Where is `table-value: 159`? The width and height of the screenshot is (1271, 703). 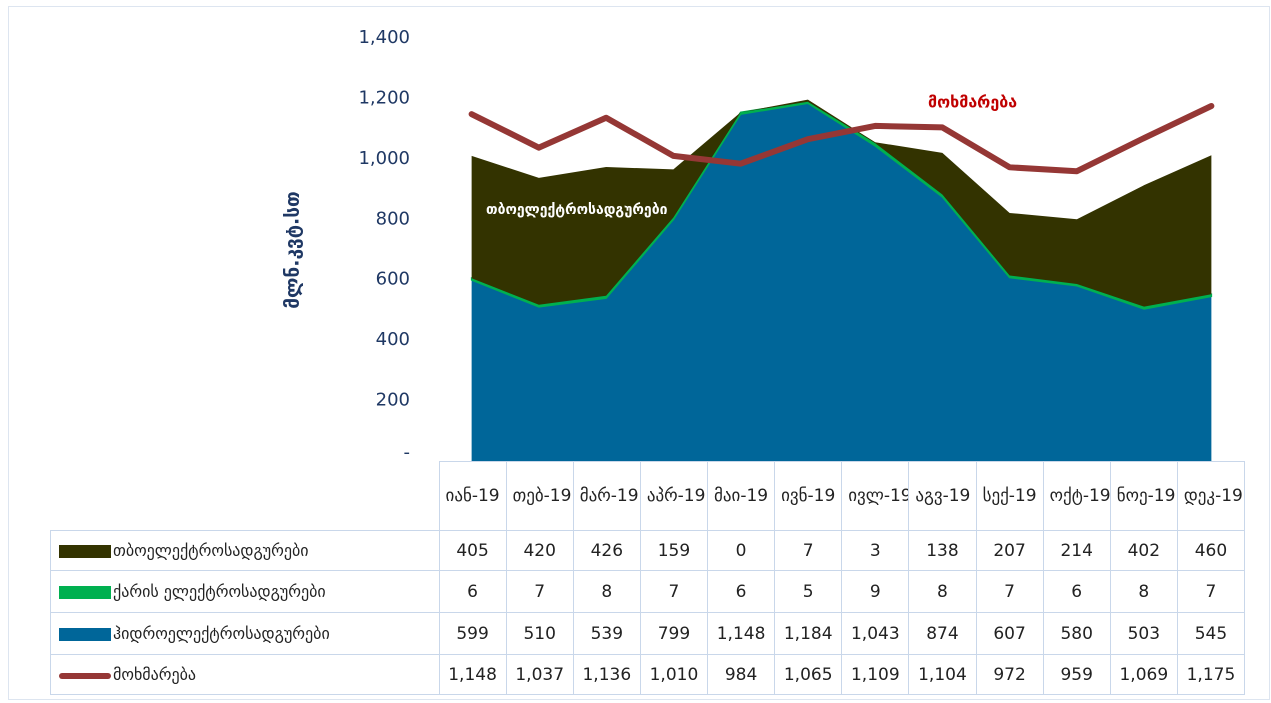
table-value: 159 is located at coordinates (674, 550).